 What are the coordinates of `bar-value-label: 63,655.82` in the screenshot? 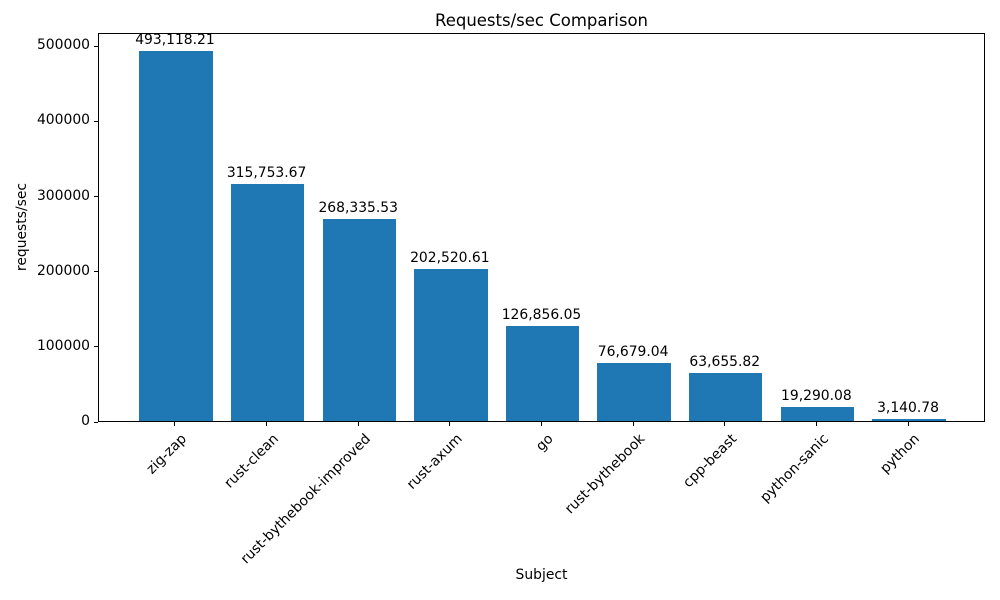 It's located at (725, 362).